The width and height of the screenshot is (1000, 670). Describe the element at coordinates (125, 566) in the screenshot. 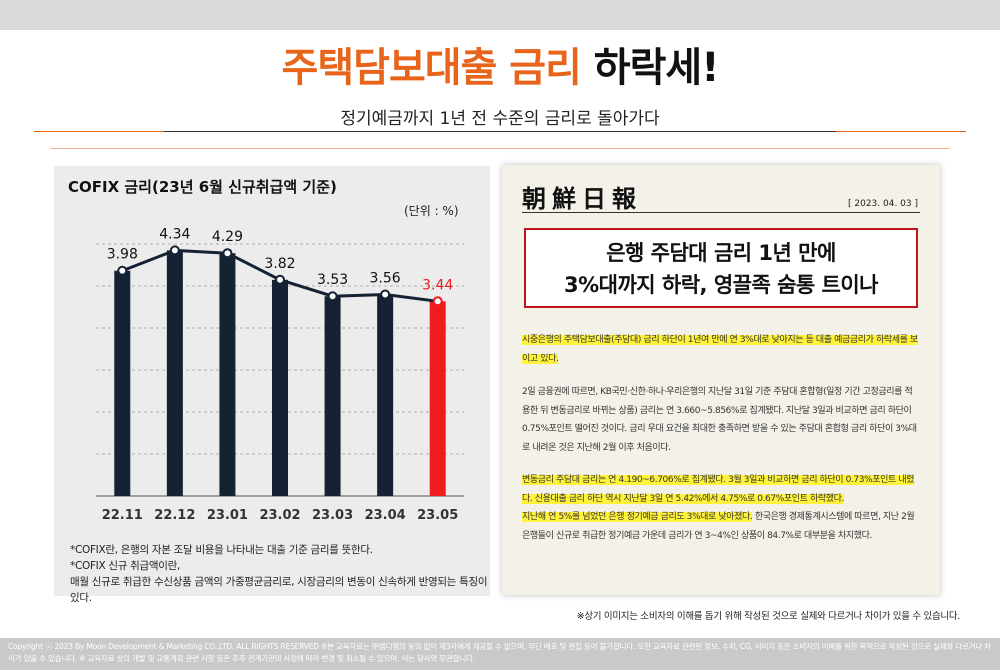

I see `chart-note: *COFIX 신규 취급액이란,` at that location.